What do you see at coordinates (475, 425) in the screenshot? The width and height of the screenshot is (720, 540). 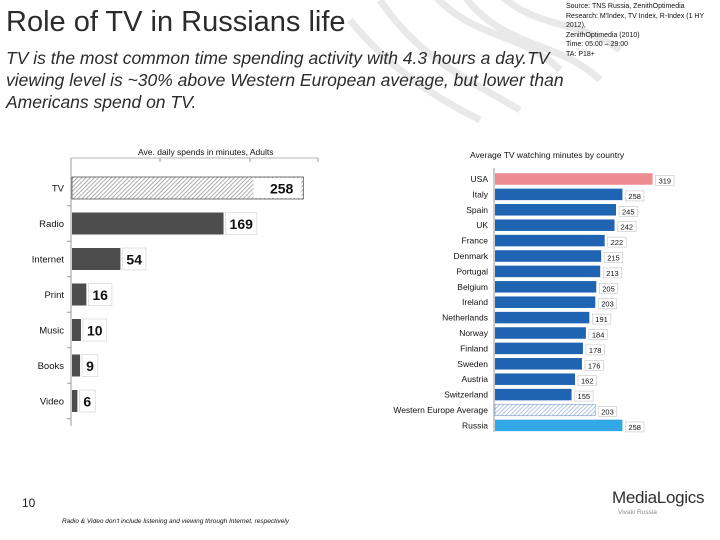 I see `right-category-label: Russia` at bounding box center [475, 425].